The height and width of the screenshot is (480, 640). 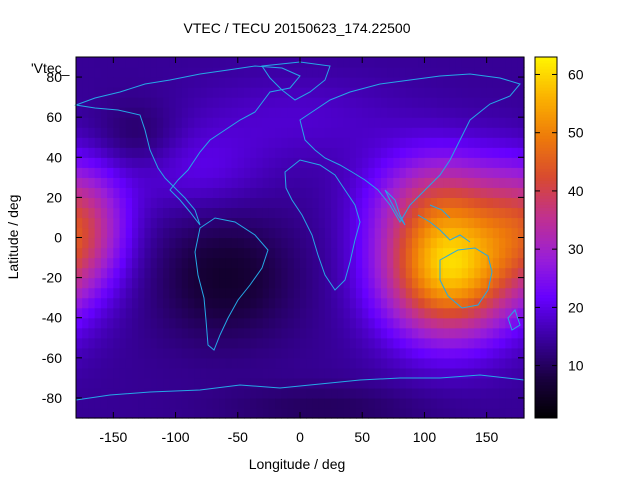 What do you see at coordinates (576, 74) in the screenshot?
I see `colorbar-tick-label: 60` at bounding box center [576, 74].